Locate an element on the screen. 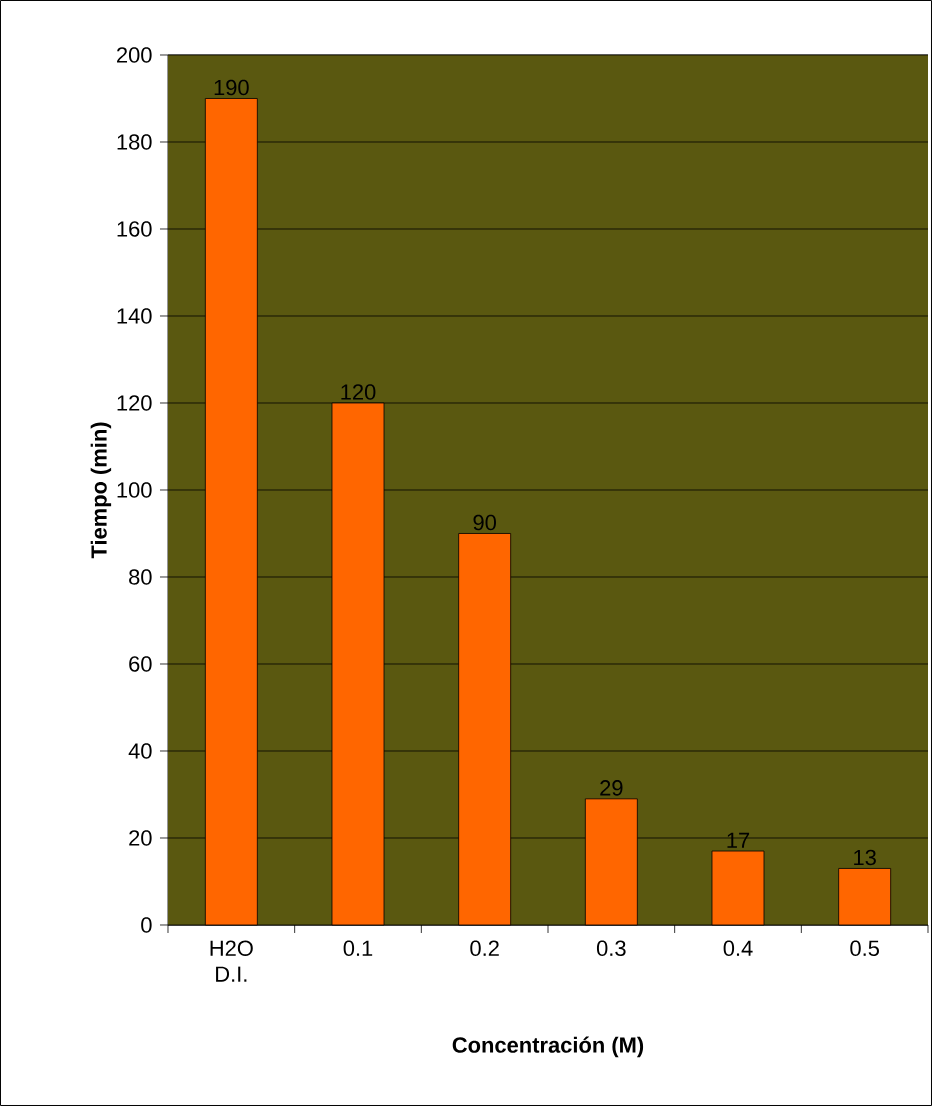 This screenshot has height=1106, width=932. x-tick-label: H2O D.I. is located at coordinates (231, 961).